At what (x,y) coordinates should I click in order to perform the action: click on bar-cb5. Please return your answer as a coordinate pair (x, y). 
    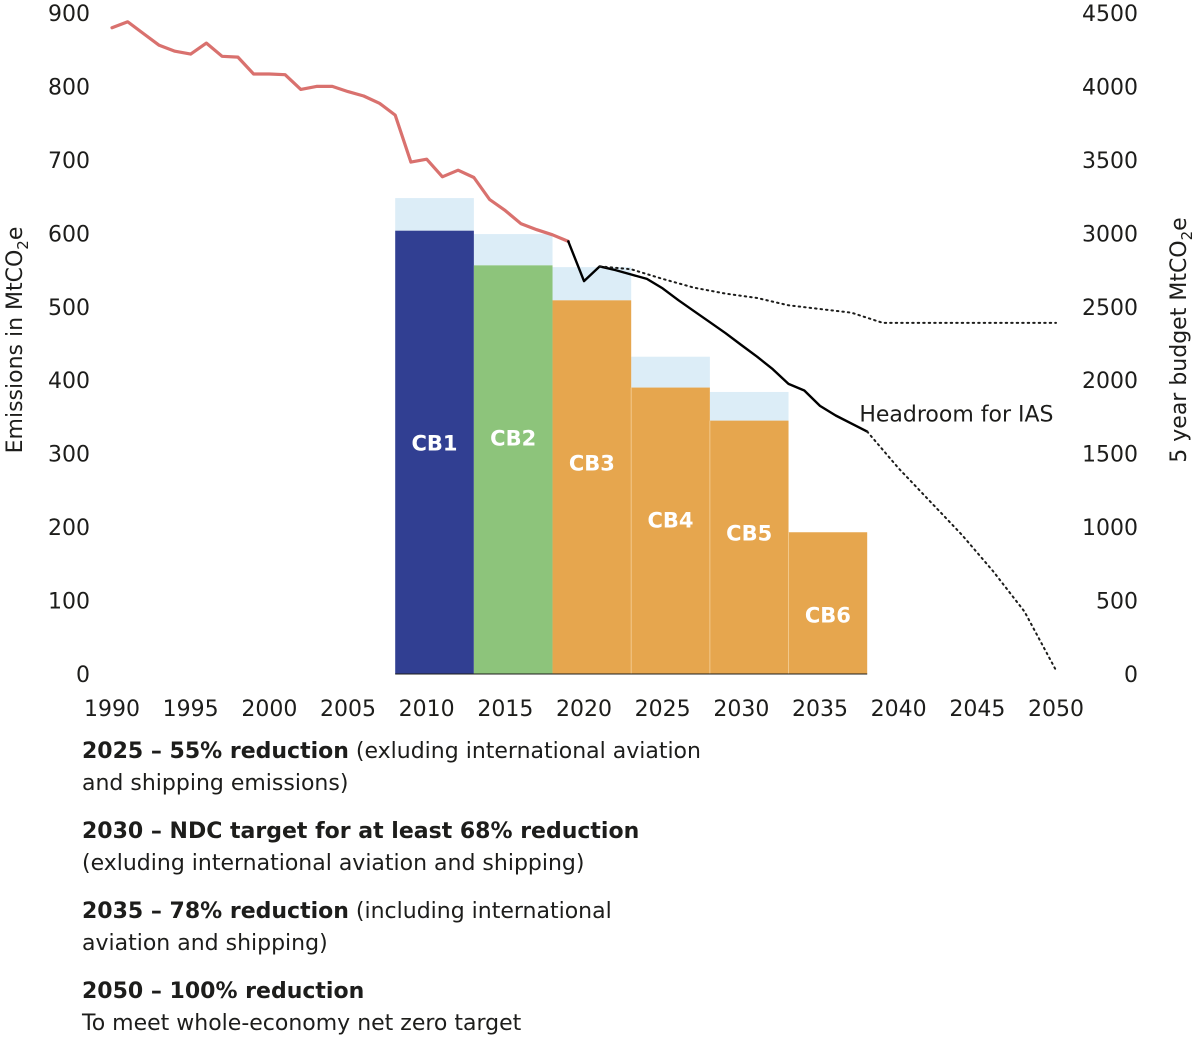
    Looking at the image, I should click on (749, 547).